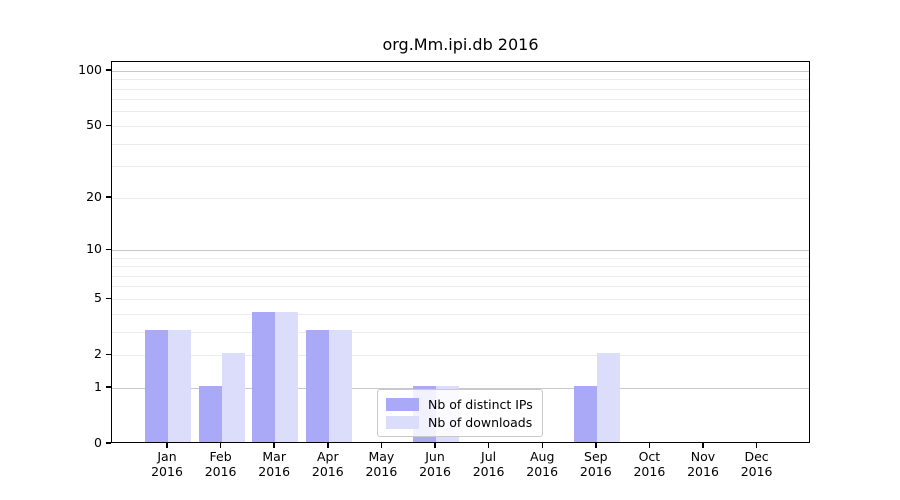  Describe the element at coordinates (595, 464) in the screenshot. I see `x-axis-tick-label: Sep 2016` at that location.